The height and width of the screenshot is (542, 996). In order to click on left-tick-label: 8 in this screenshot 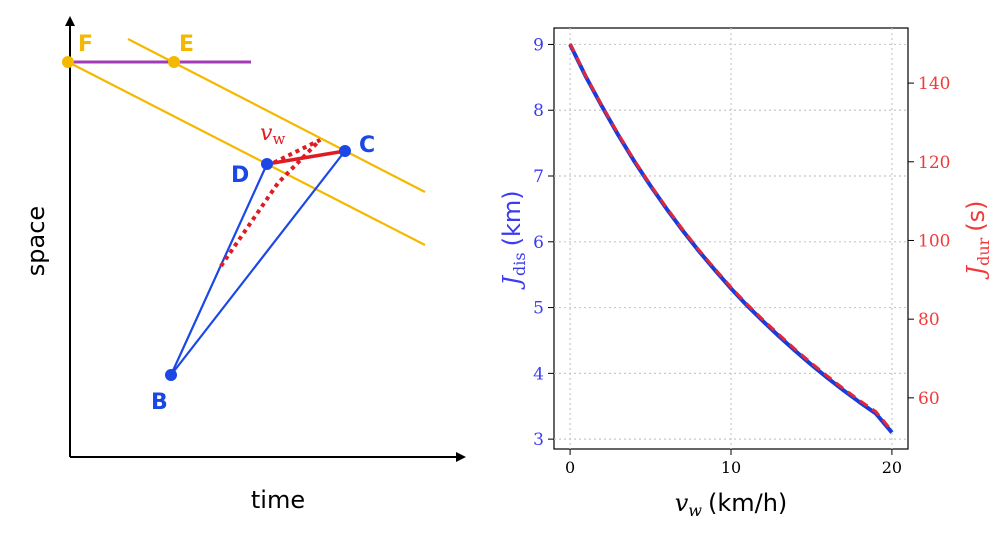, I will do `click(538, 111)`.